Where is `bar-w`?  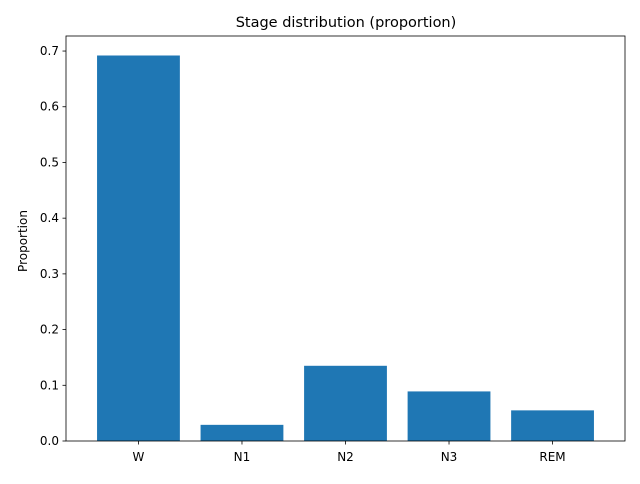 bar-w is located at coordinates (138, 248).